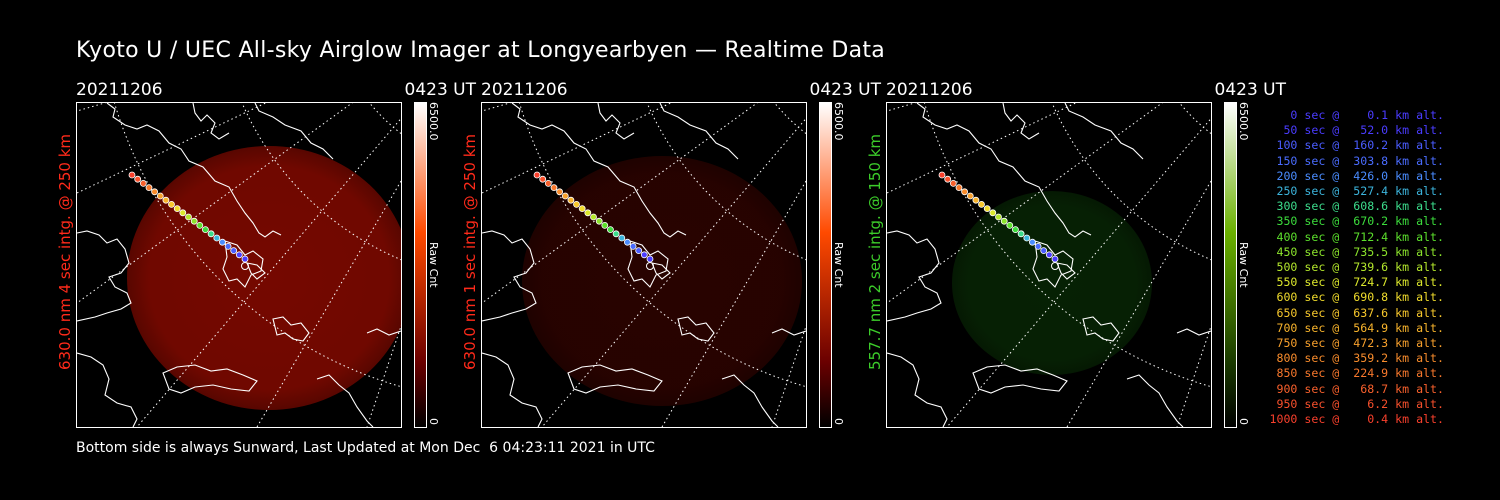 This screenshot has width=1500, height=500. What do you see at coordinates (1356, 160) in the screenshot?
I see `legend-entry: 150 sec @ 303.8 km alt.` at bounding box center [1356, 160].